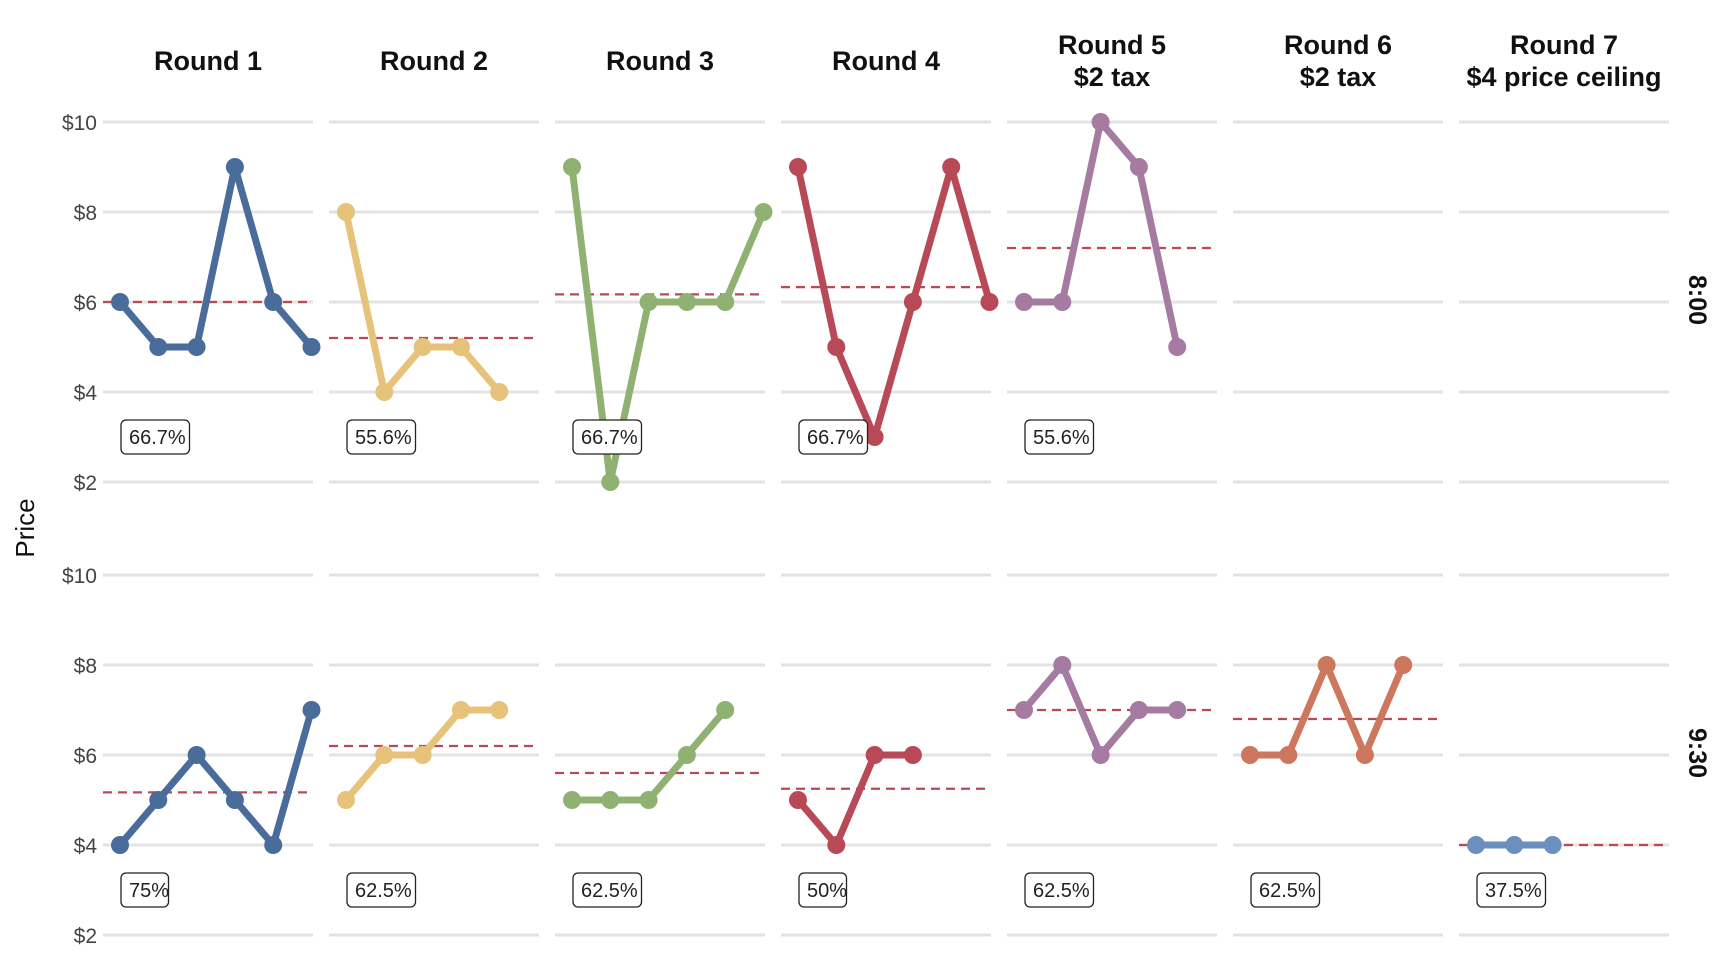 Image resolution: width=1728 pixels, height=965 pixels. What do you see at coordinates (381, 890) in the screenshot?
I see `rate-box-row2-col2` at bounding box center [381, 890].